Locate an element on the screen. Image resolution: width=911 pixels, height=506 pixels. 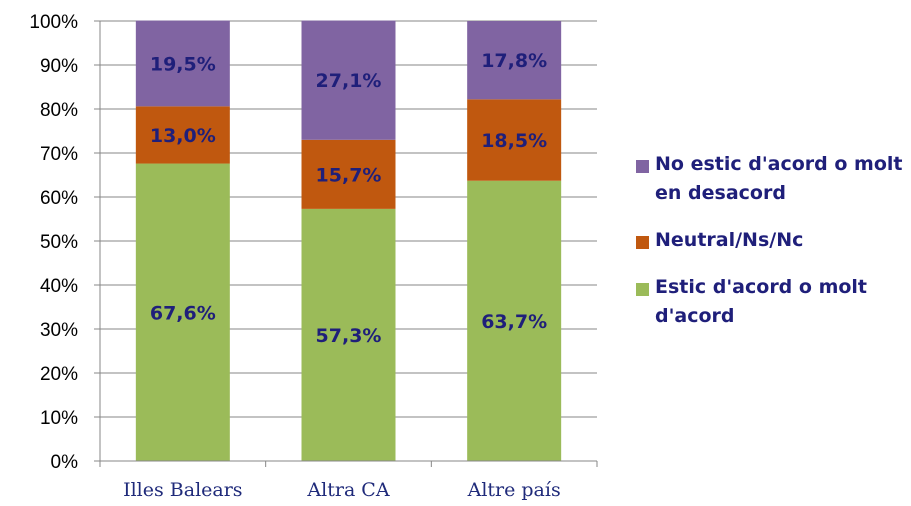
legend-item-disagree: No estic d'acord o molt en desacord is located at coordinates (771, 179).